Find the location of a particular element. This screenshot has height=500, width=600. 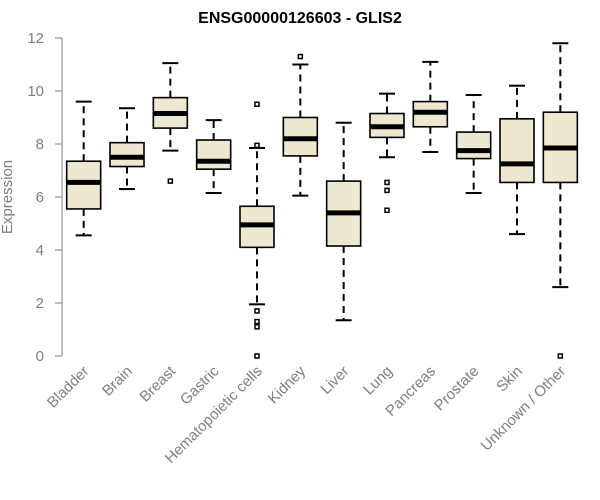

chart-title: ENSG00000126603 - GLIS2 is located at coordinates (300, 18).